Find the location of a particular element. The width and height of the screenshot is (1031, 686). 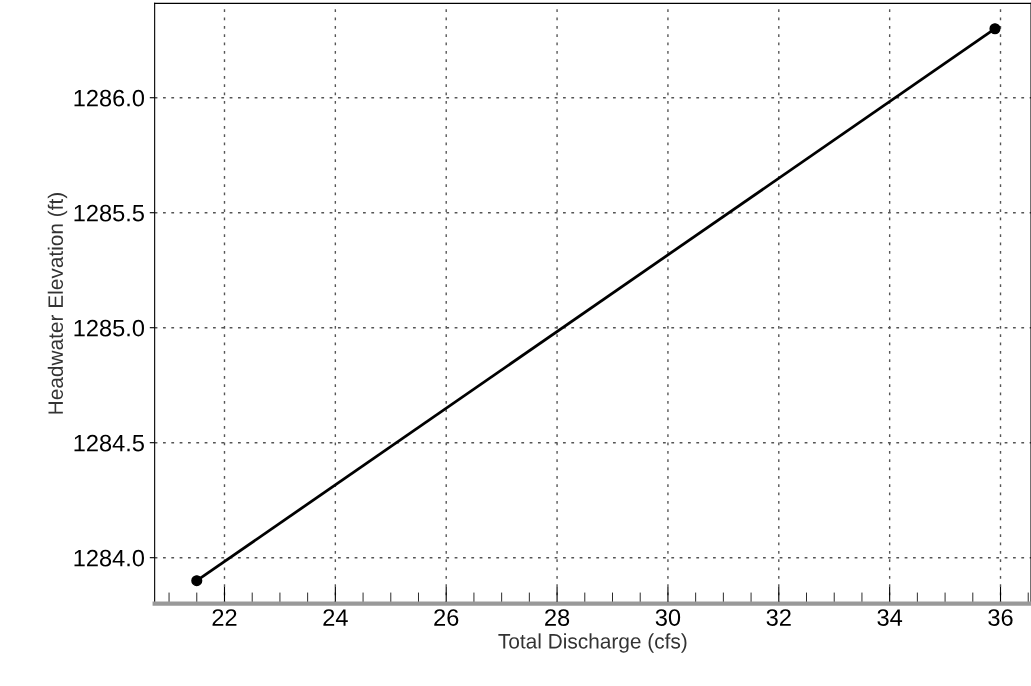

x-tick-label: 36 is located at coordinates (1000, 617).